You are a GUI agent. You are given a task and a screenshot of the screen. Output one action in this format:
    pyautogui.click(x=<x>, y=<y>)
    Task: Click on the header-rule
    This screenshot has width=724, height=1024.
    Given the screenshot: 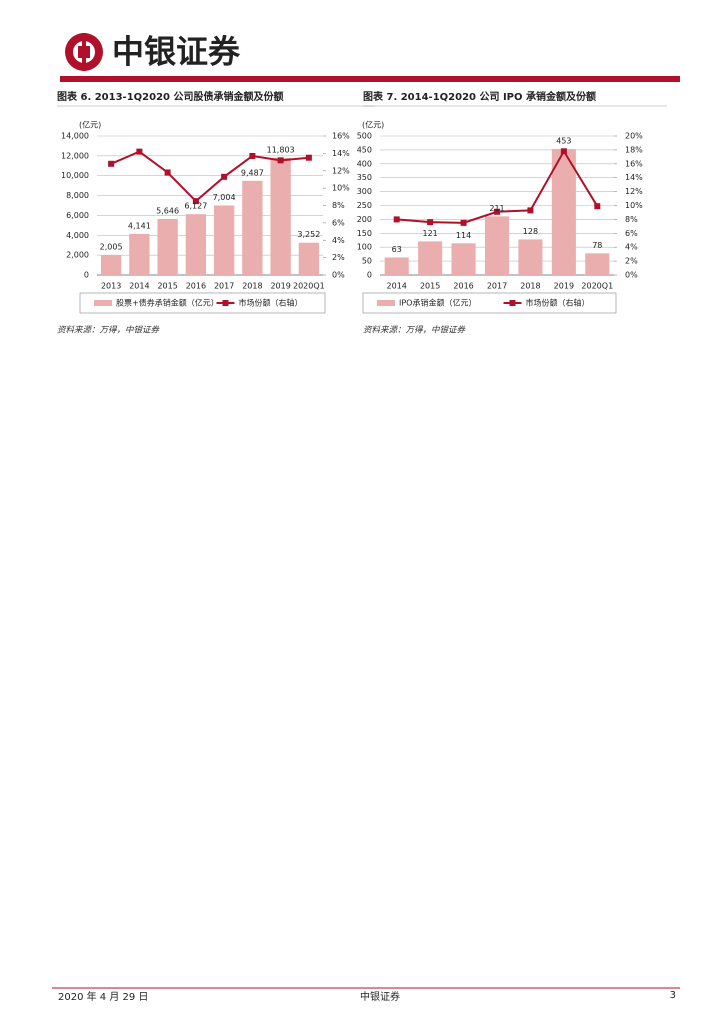 What is the action you would take?
    pyautogui.click(x=370, y=79)
    